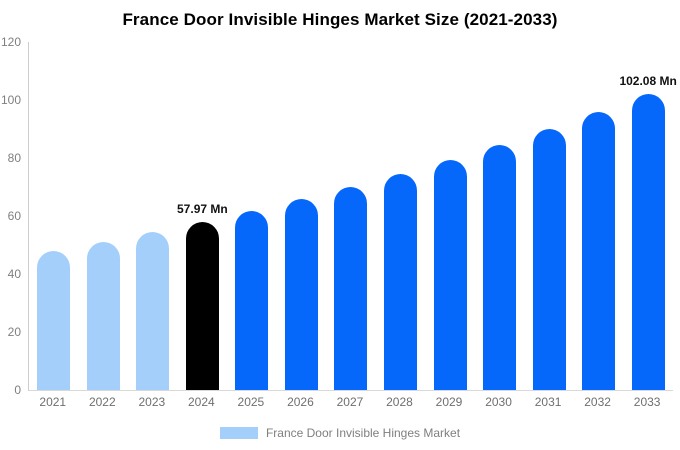 Image resolution: width=680 pixels, height=450 pixels. Describe the element at coordinates (500, 267) in the screenshot. I see `bar-2030` at that location.